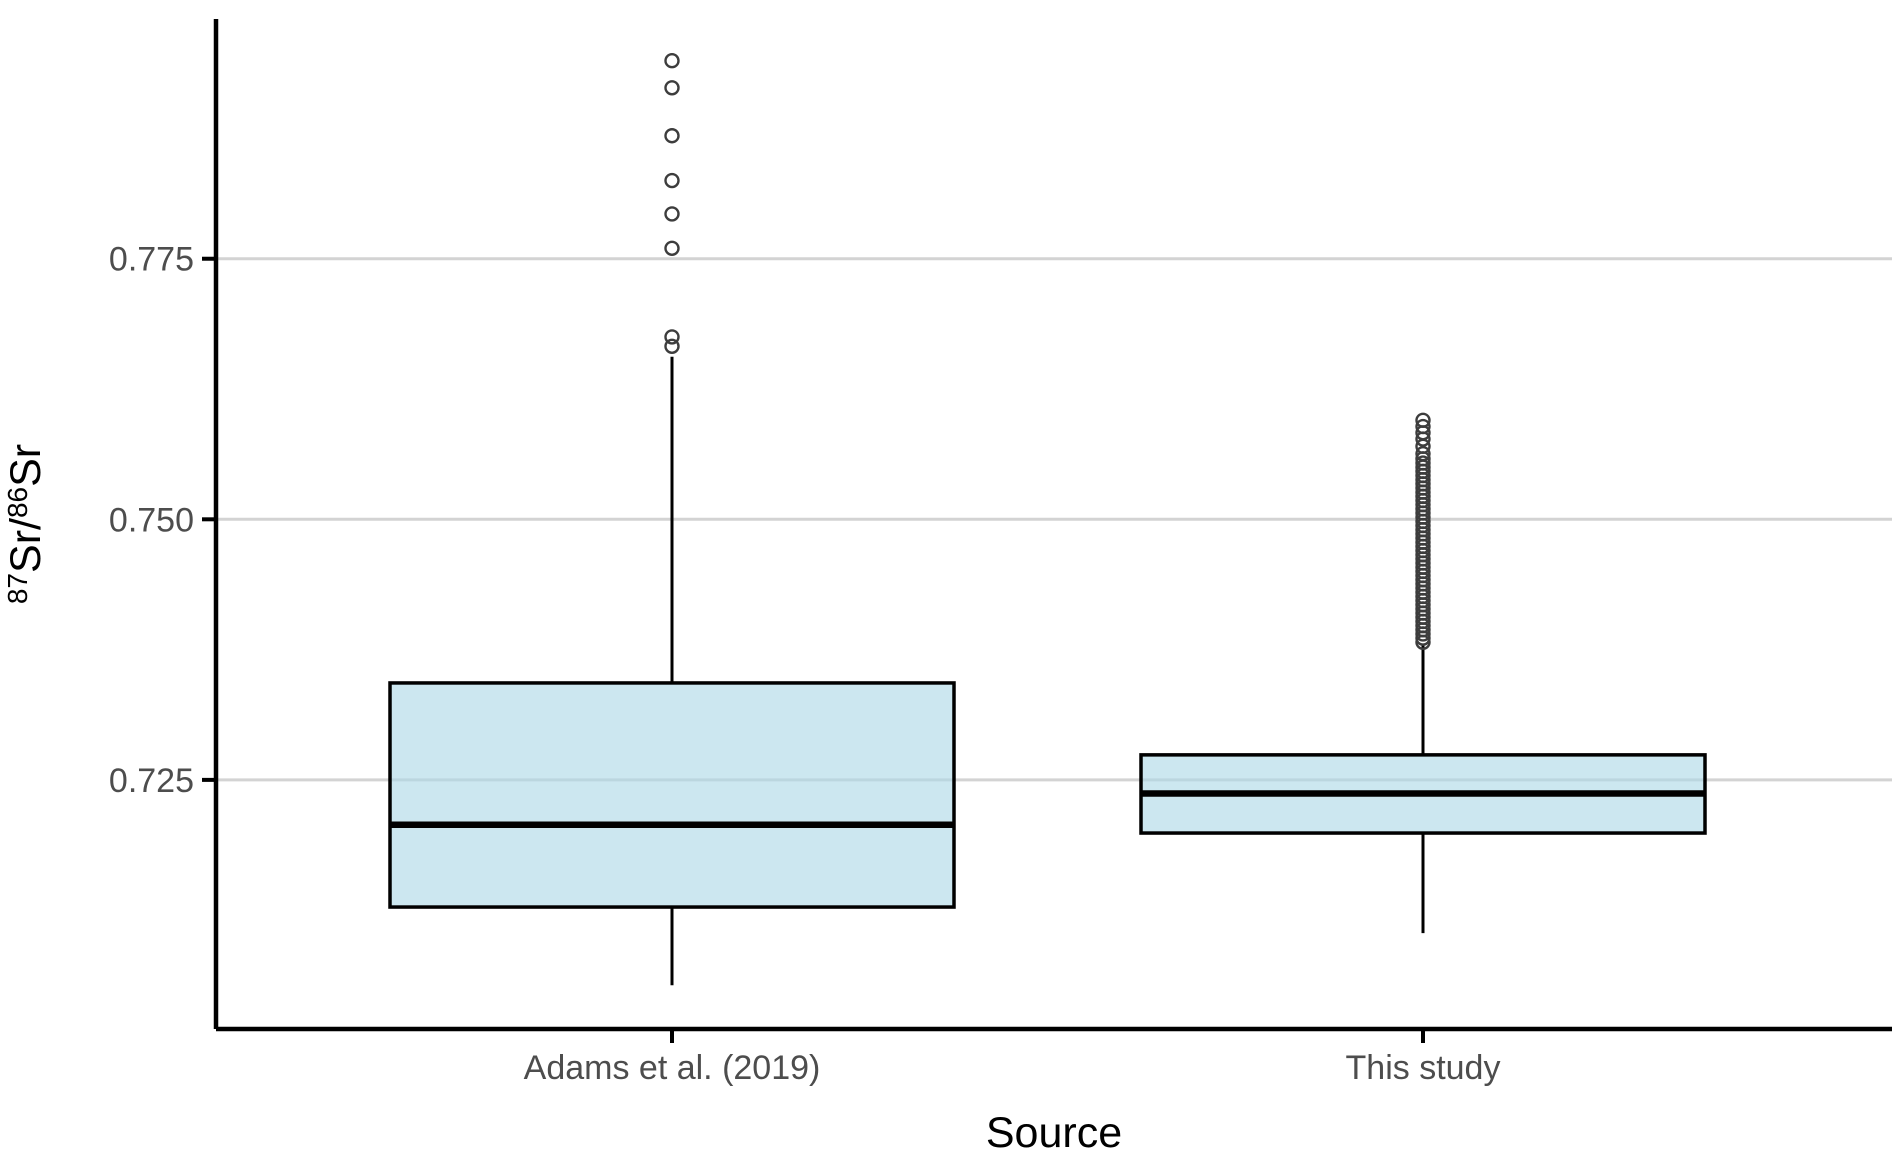 This screenshot has width=1892, height=1170. What do you see at coordinates (151, 781) in the screenshot?
I see `y-tick-label: 0.725` at bounding box center [151, 781].